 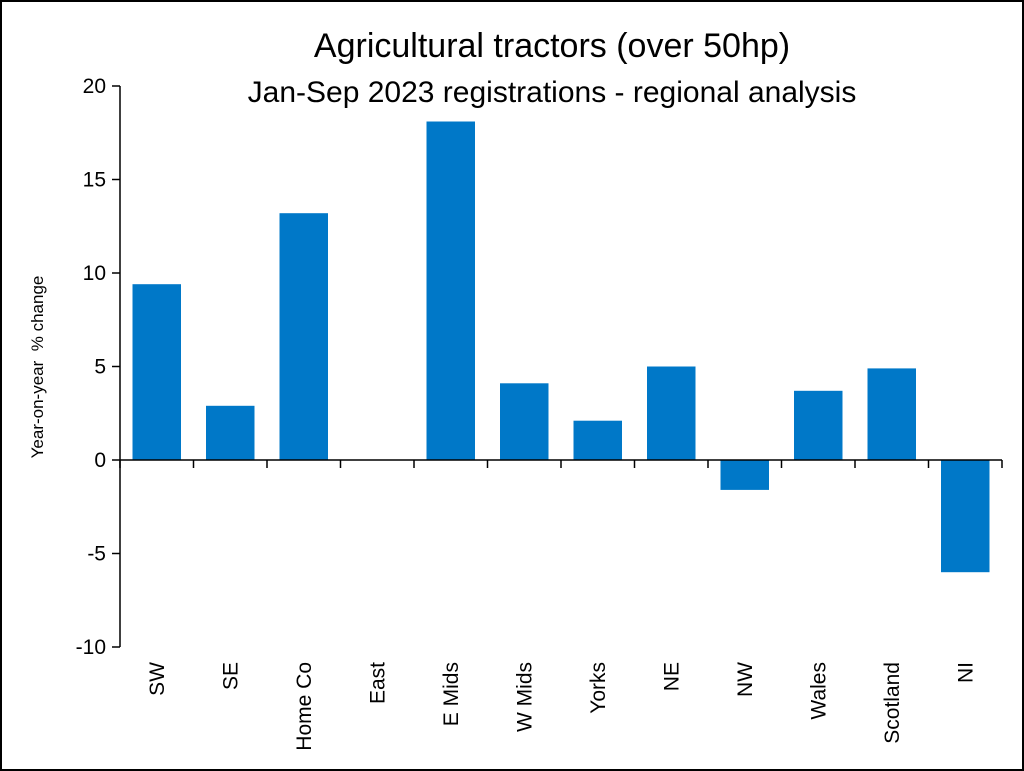 What do you see at coordinates (303, 336) in the screenshot?
I see `bar-home-co` at bounding box center [303, 336].